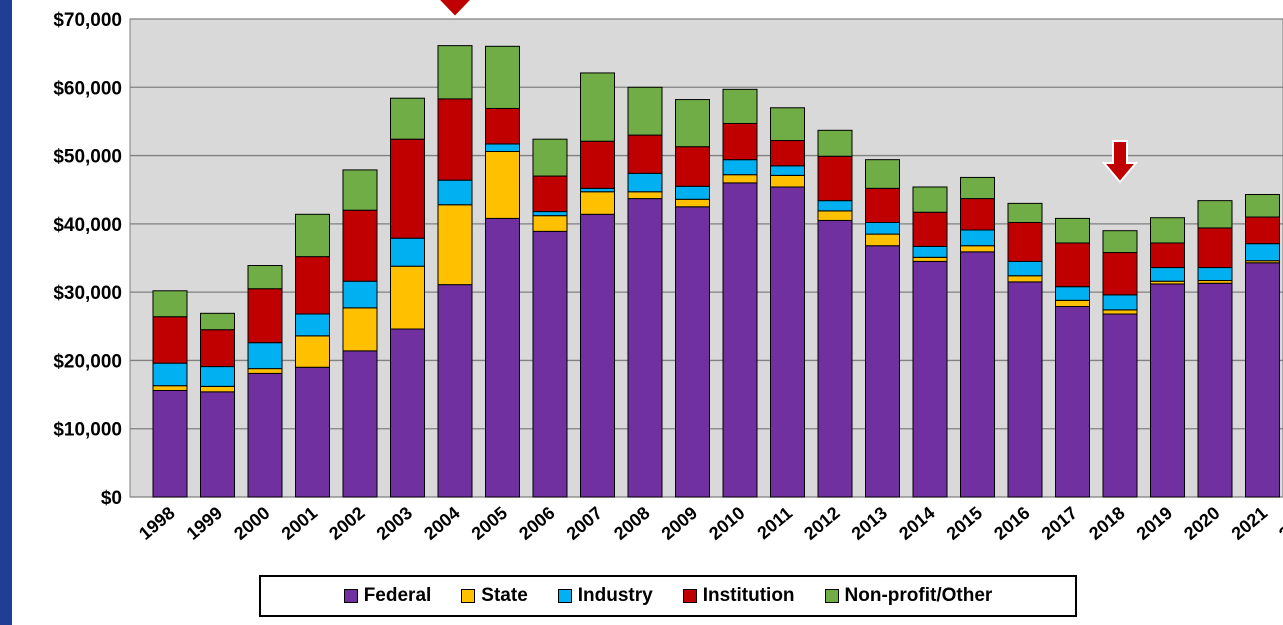  What do you see at coordinates (917, 523) in the screenshot?
I see `x-tick-label: 2014` at bounding box center [917, 523].